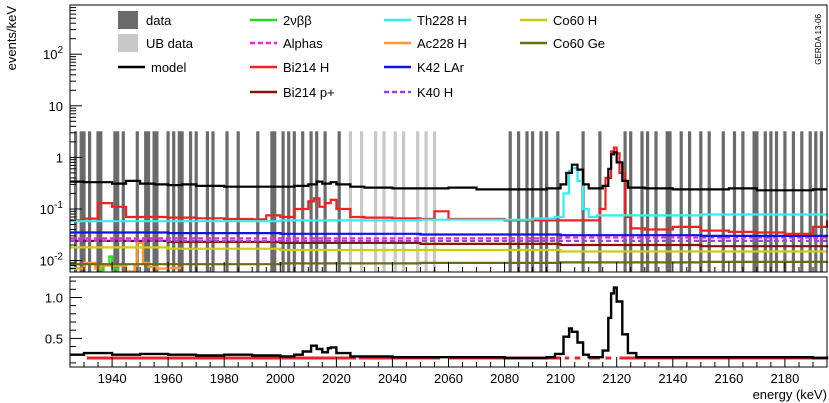 This screenshot has width=829, height=403. Describe the element at coordinates (442, 43) in the screenshot. I see `legend-label: Ac228 H` at that location.